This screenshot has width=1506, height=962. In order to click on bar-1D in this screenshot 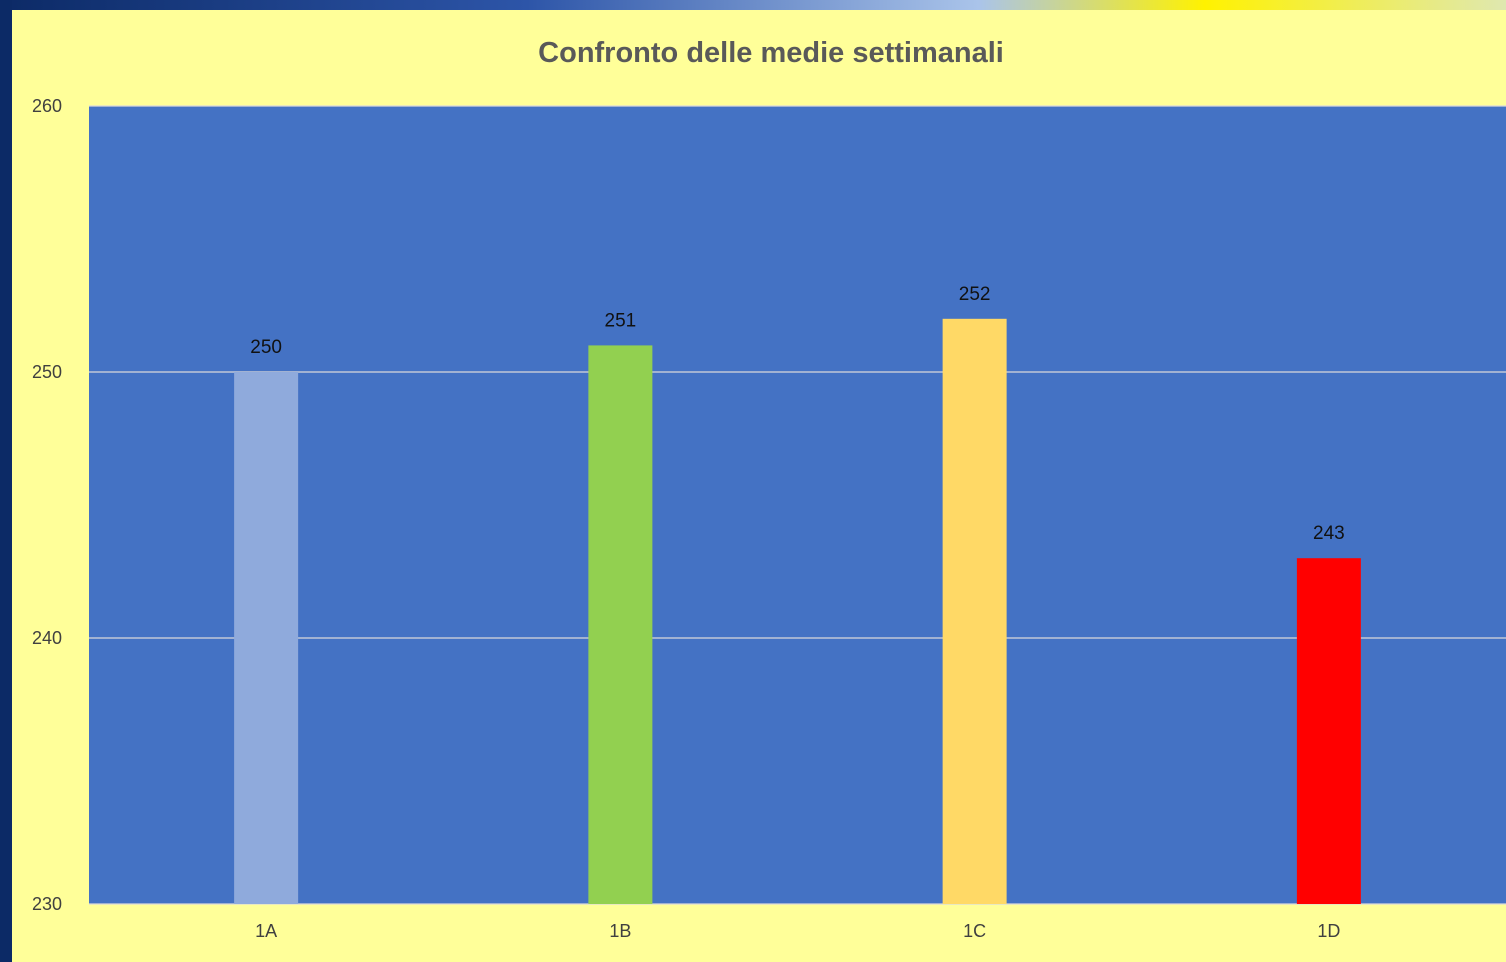, I will do `click(1328, 731)`.